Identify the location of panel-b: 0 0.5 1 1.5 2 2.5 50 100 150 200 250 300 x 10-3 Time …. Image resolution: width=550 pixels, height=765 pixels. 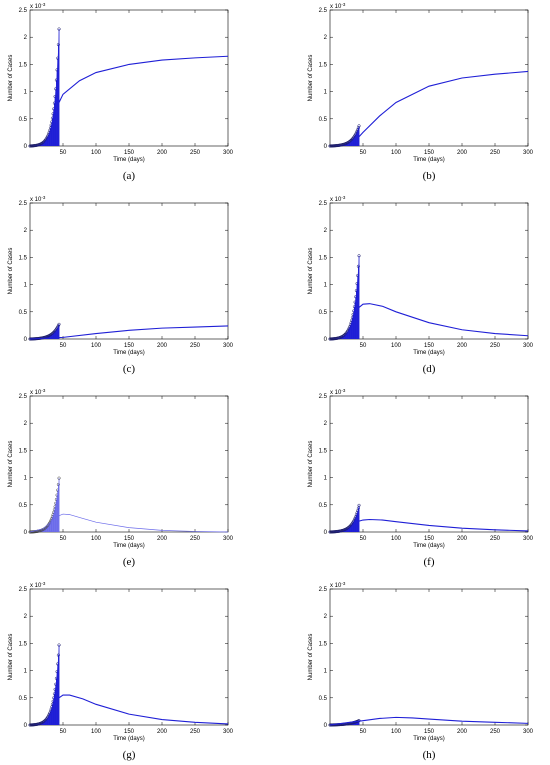
(421, 92).